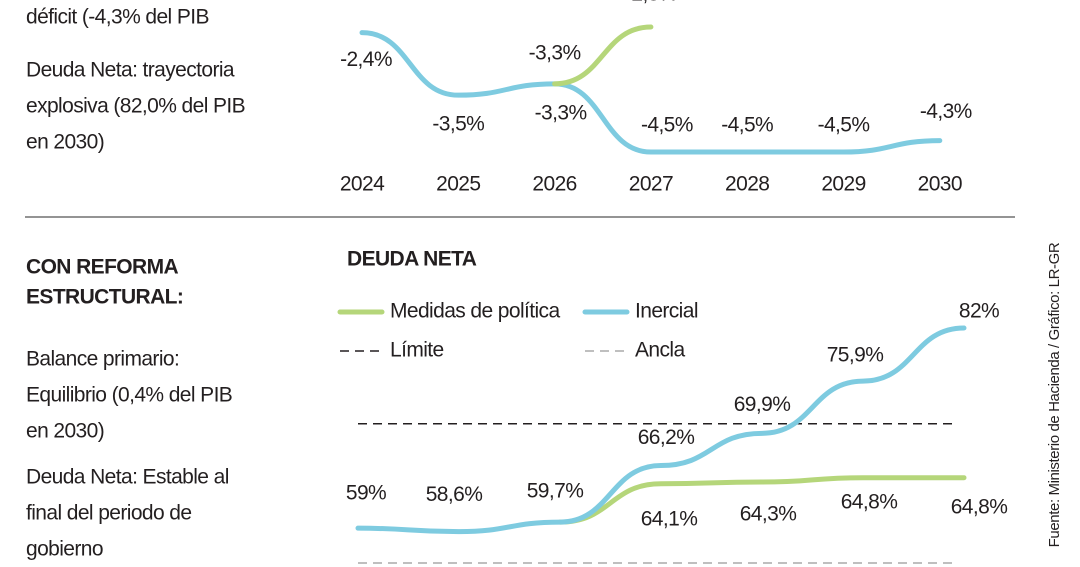 Image resolution: width=1080 pixels, height=567 pixels. I want to click on legend-label: Medidas de política, so click(475, 311).